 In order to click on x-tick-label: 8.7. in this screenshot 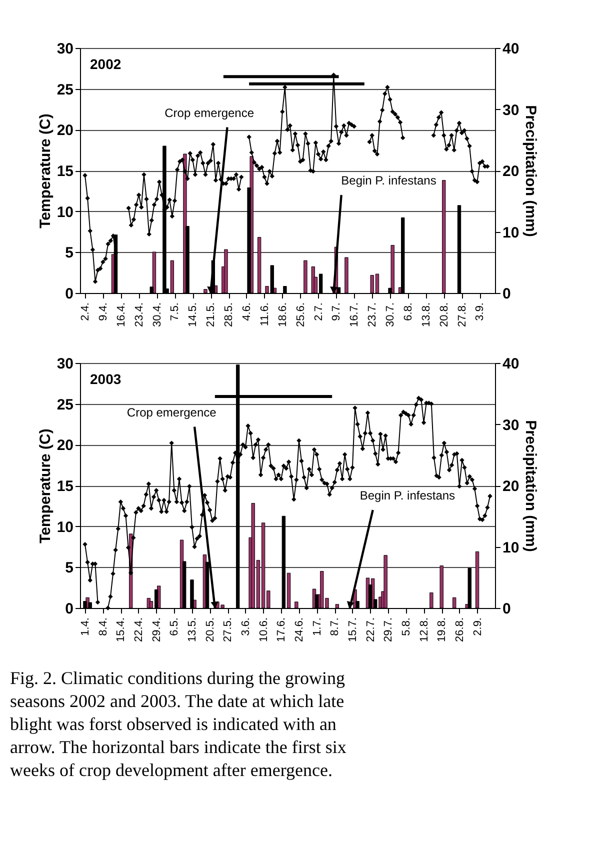, I will do `click(335, 627)`.